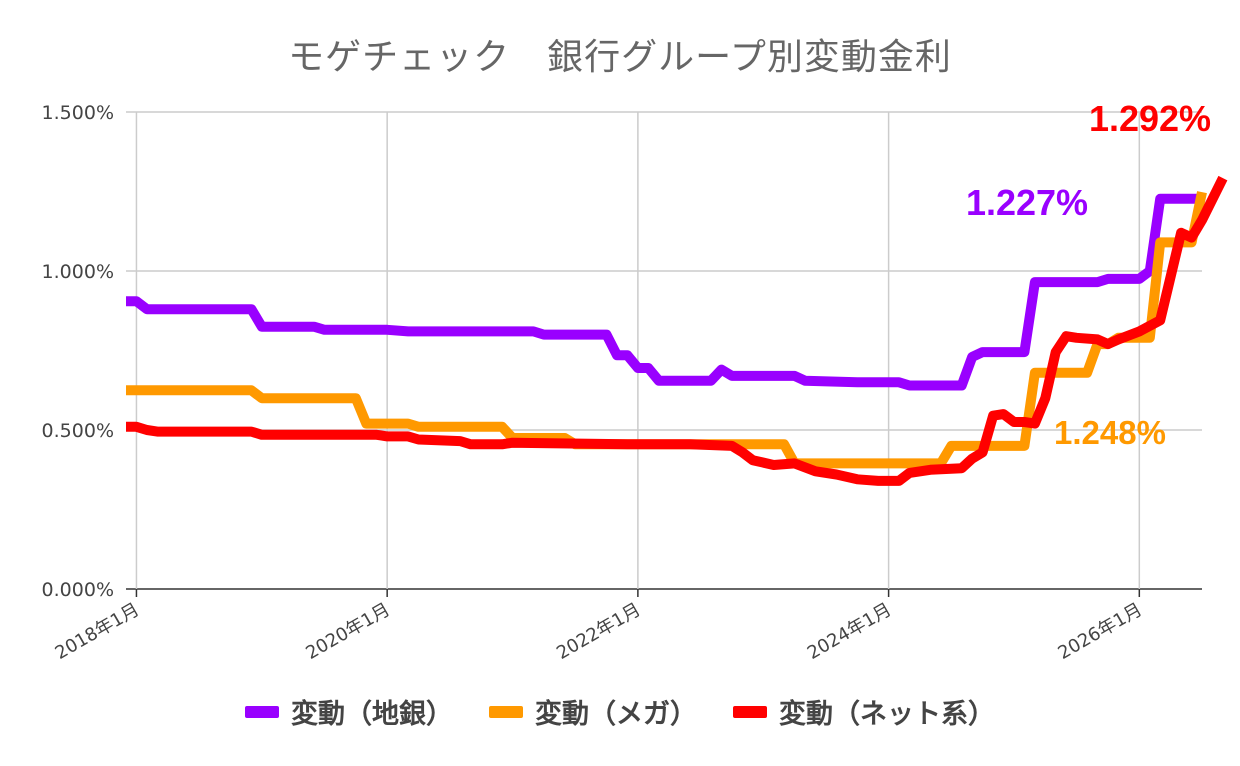  Describe the element at coordinates (616, 714) in the screenshot. I see `legend-label-mega: 変動（メガ）` at that location.